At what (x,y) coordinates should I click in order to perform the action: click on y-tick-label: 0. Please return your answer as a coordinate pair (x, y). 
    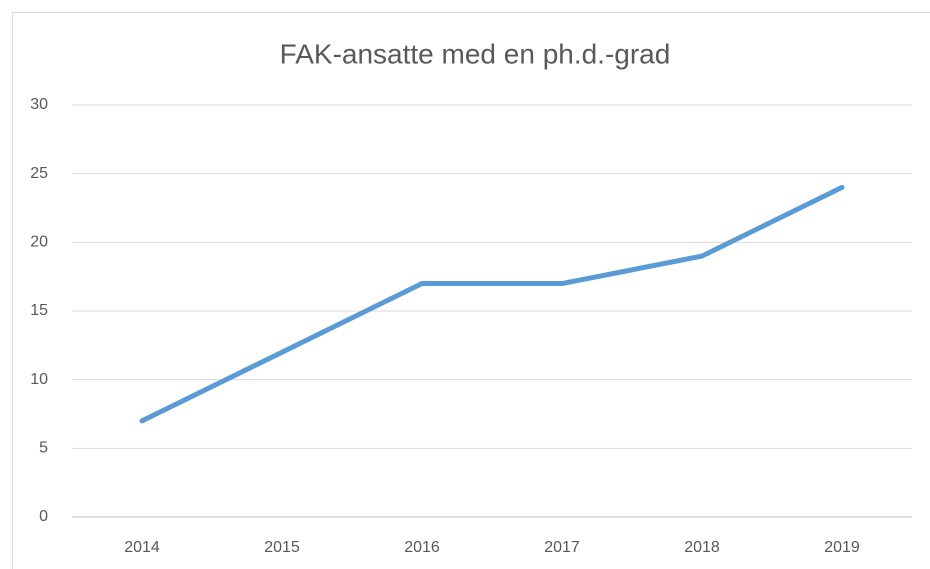
    Looking at the image, I should click on (43, 516).